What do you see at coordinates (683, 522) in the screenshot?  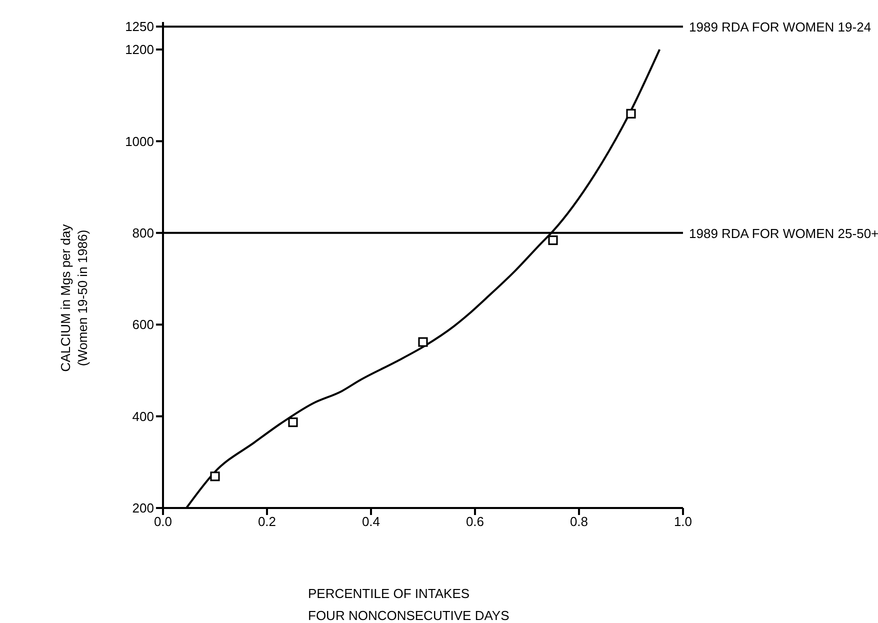 I see `x-tick-label: 1.0` at bounding box center [683, 522].